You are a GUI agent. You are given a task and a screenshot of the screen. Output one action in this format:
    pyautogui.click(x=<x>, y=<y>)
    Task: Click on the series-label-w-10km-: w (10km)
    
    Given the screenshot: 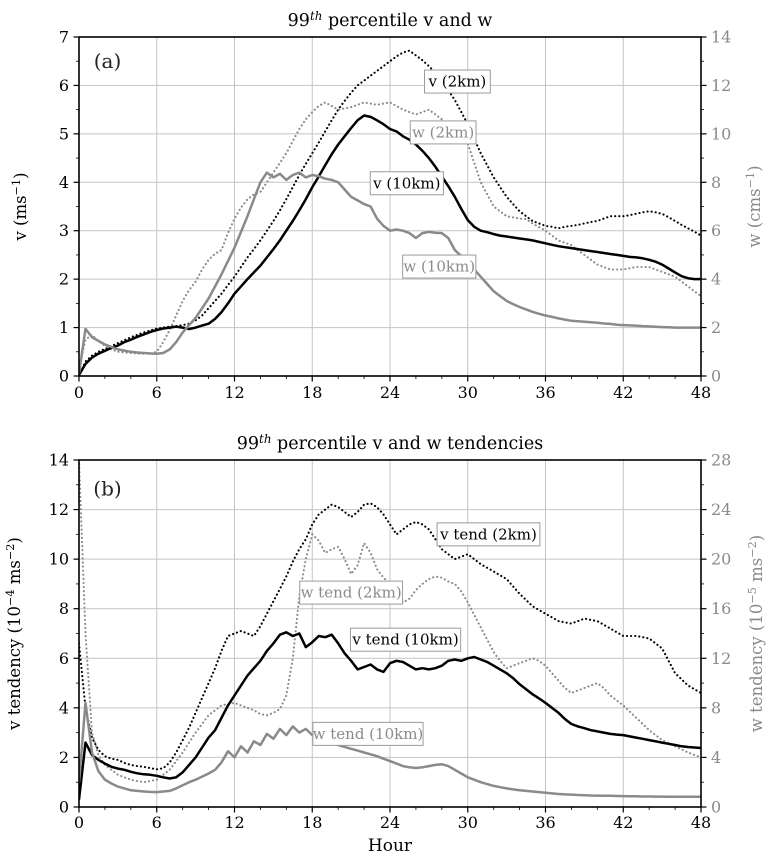 What is the action you would take?
    pyautogui.click(x=439, y=266)
    